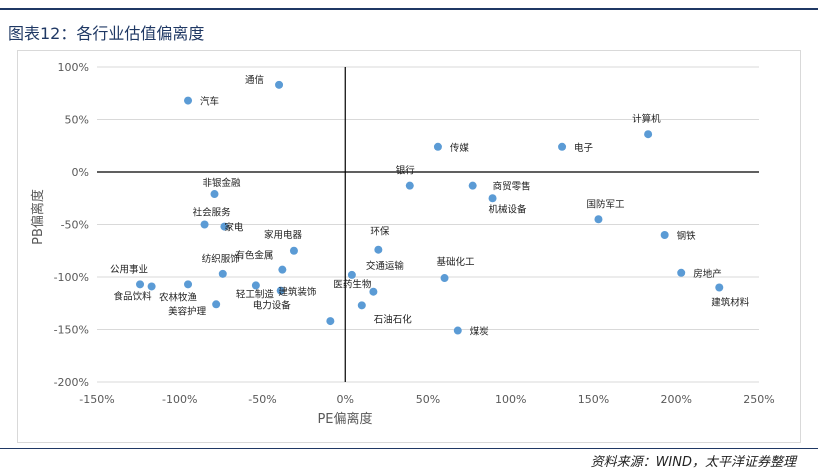 This screenshot has height=472, width=818. I want to click on point-label: 医药生物, so click(352, 285).